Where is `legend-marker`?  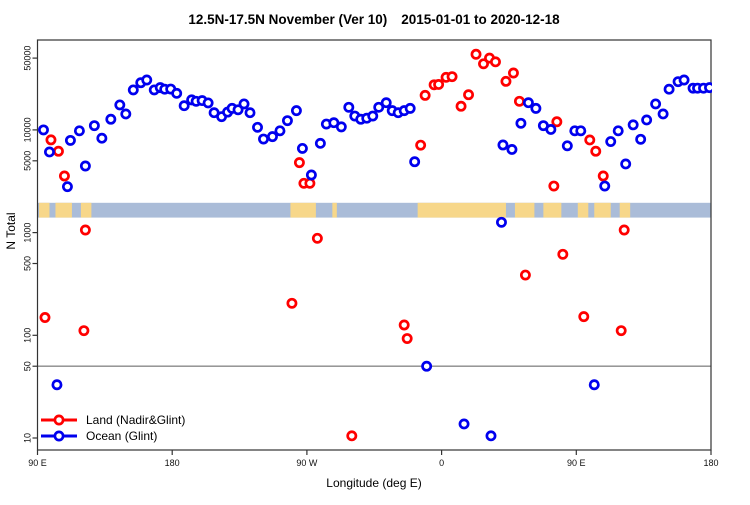
legend-marker is located at coordinates (59, 420).